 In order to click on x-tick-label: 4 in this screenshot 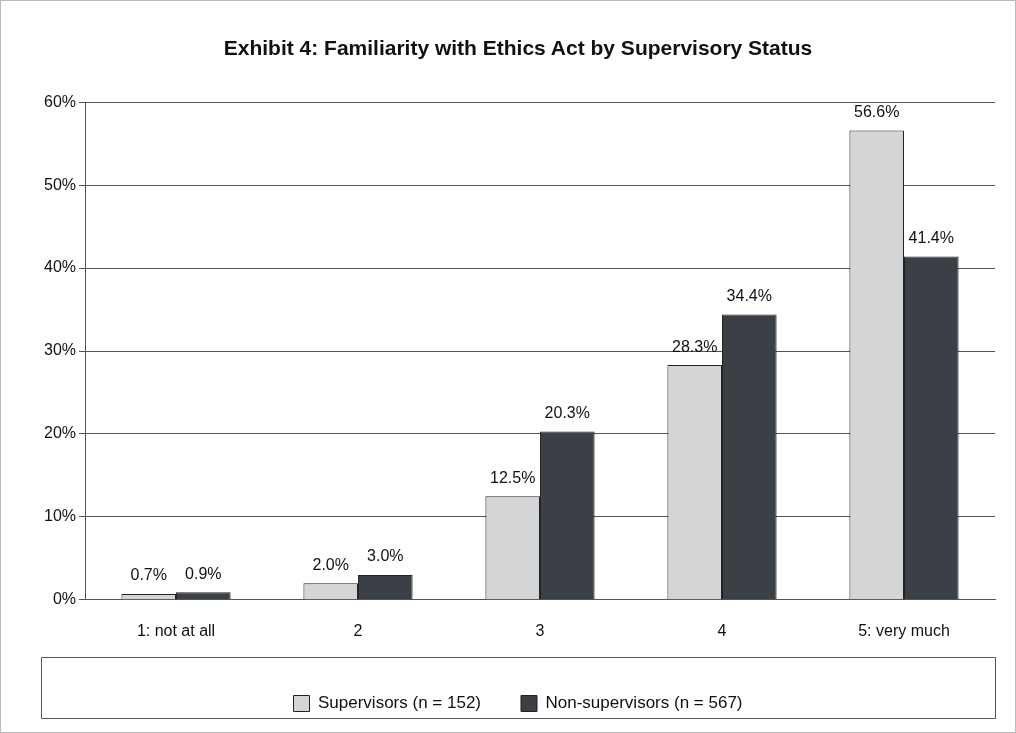, I will do `click(722, 630)`.